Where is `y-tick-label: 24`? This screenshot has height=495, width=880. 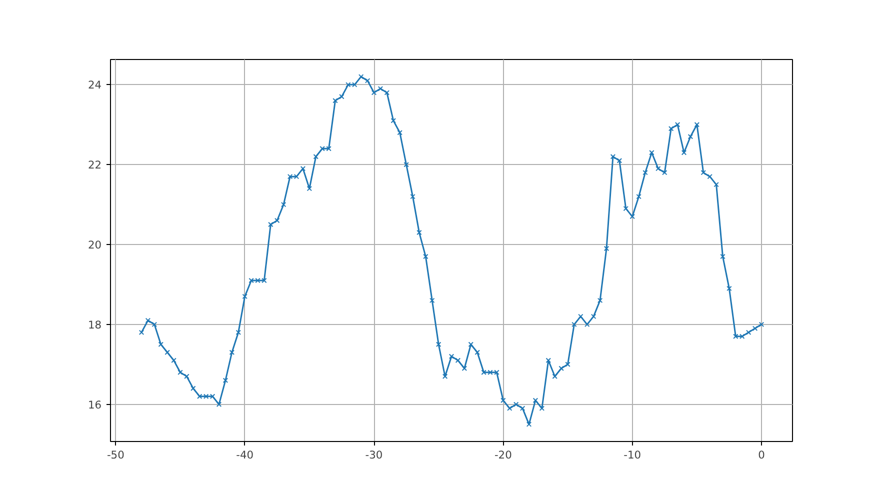
y-tick-label: 24 is located at coordinates (95, 85).